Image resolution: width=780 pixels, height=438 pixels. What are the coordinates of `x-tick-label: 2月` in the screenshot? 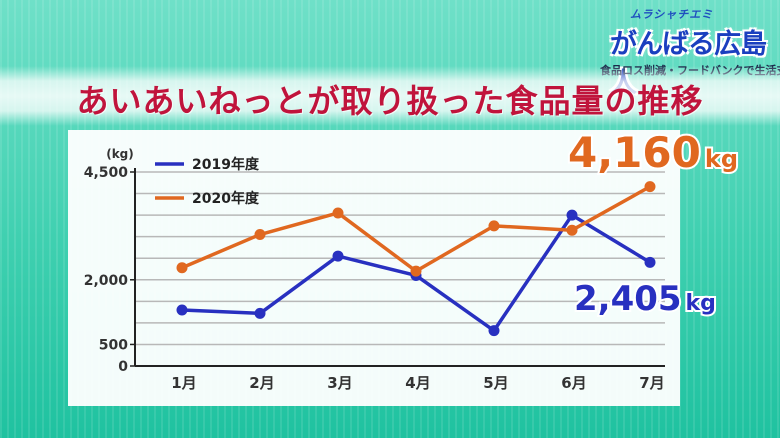 It's located at (261, 383).